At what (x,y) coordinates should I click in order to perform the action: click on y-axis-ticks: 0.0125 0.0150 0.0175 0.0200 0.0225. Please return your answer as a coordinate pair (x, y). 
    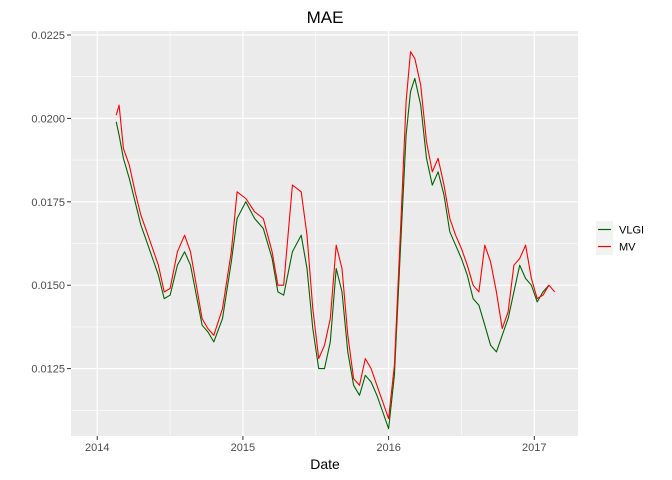
    Looking at the image, I should click on (51, 203).